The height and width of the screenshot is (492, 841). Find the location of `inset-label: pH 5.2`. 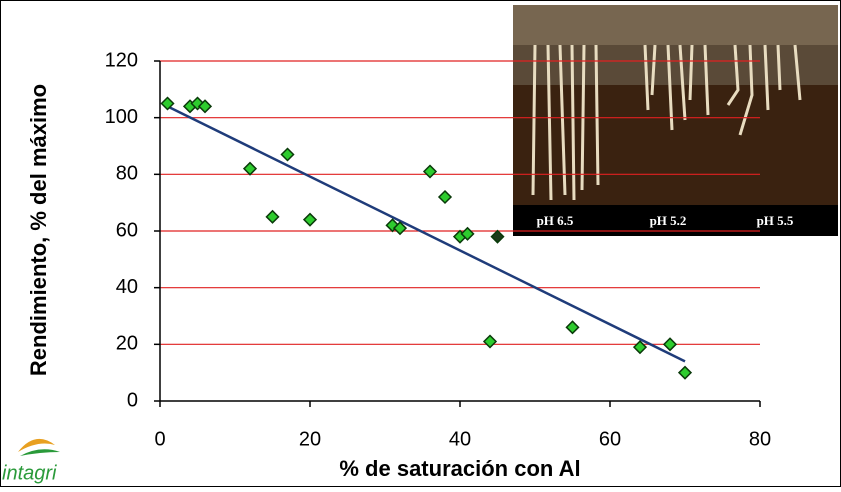

inset-label: pH 5.2 is located at coordinates (668, 220).